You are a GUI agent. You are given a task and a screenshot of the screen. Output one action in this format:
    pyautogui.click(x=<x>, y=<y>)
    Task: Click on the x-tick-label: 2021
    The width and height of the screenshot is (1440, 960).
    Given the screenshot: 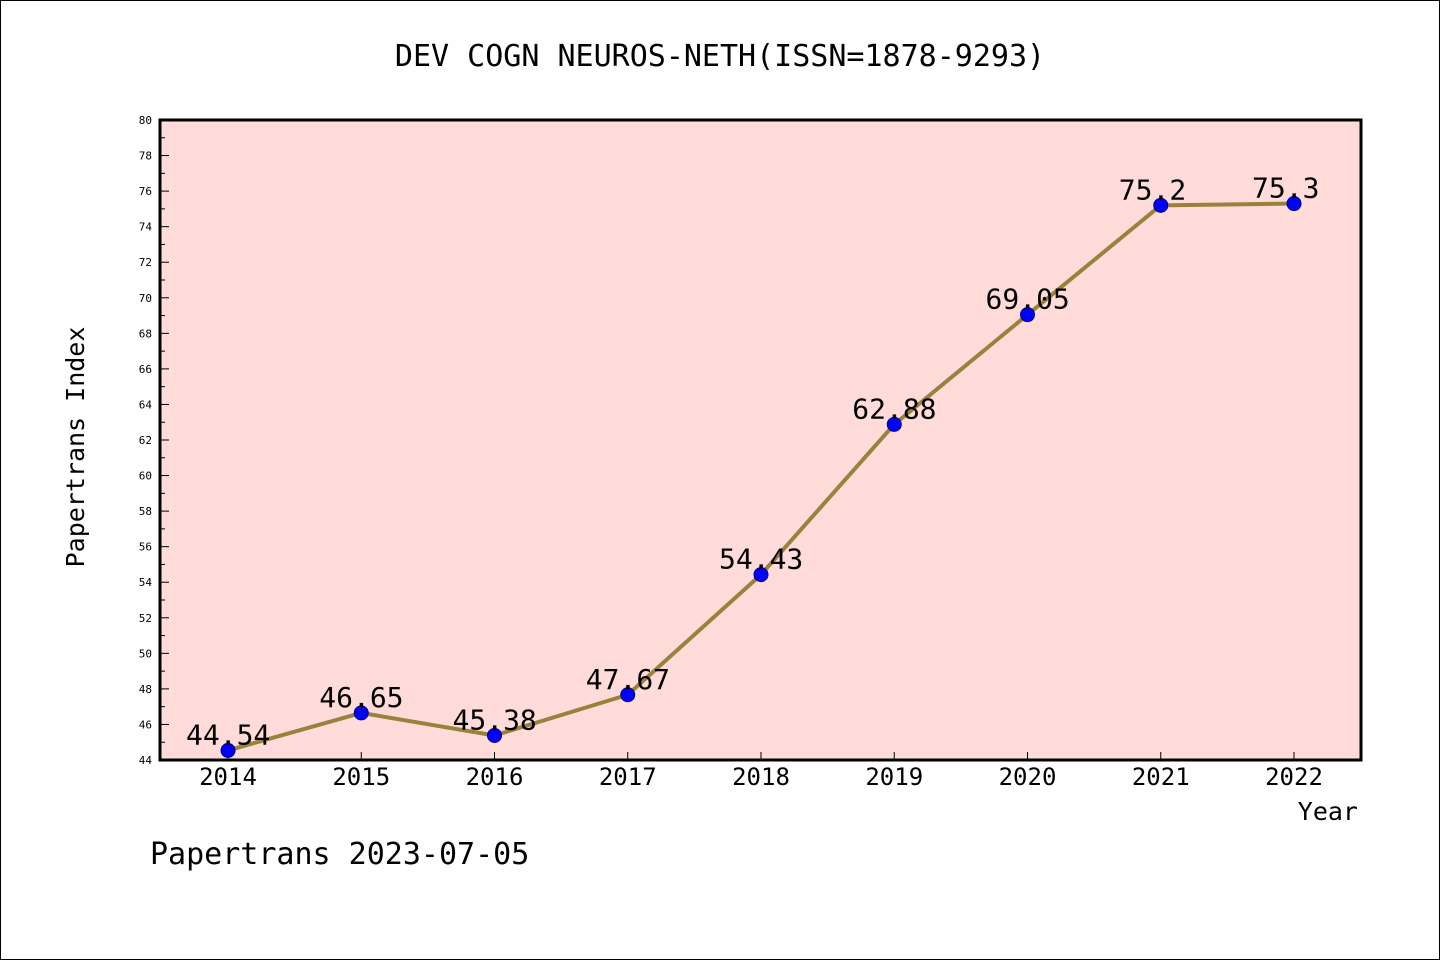 What is the action you would take?
    pyautogui.click(x=1161, y=777)
    